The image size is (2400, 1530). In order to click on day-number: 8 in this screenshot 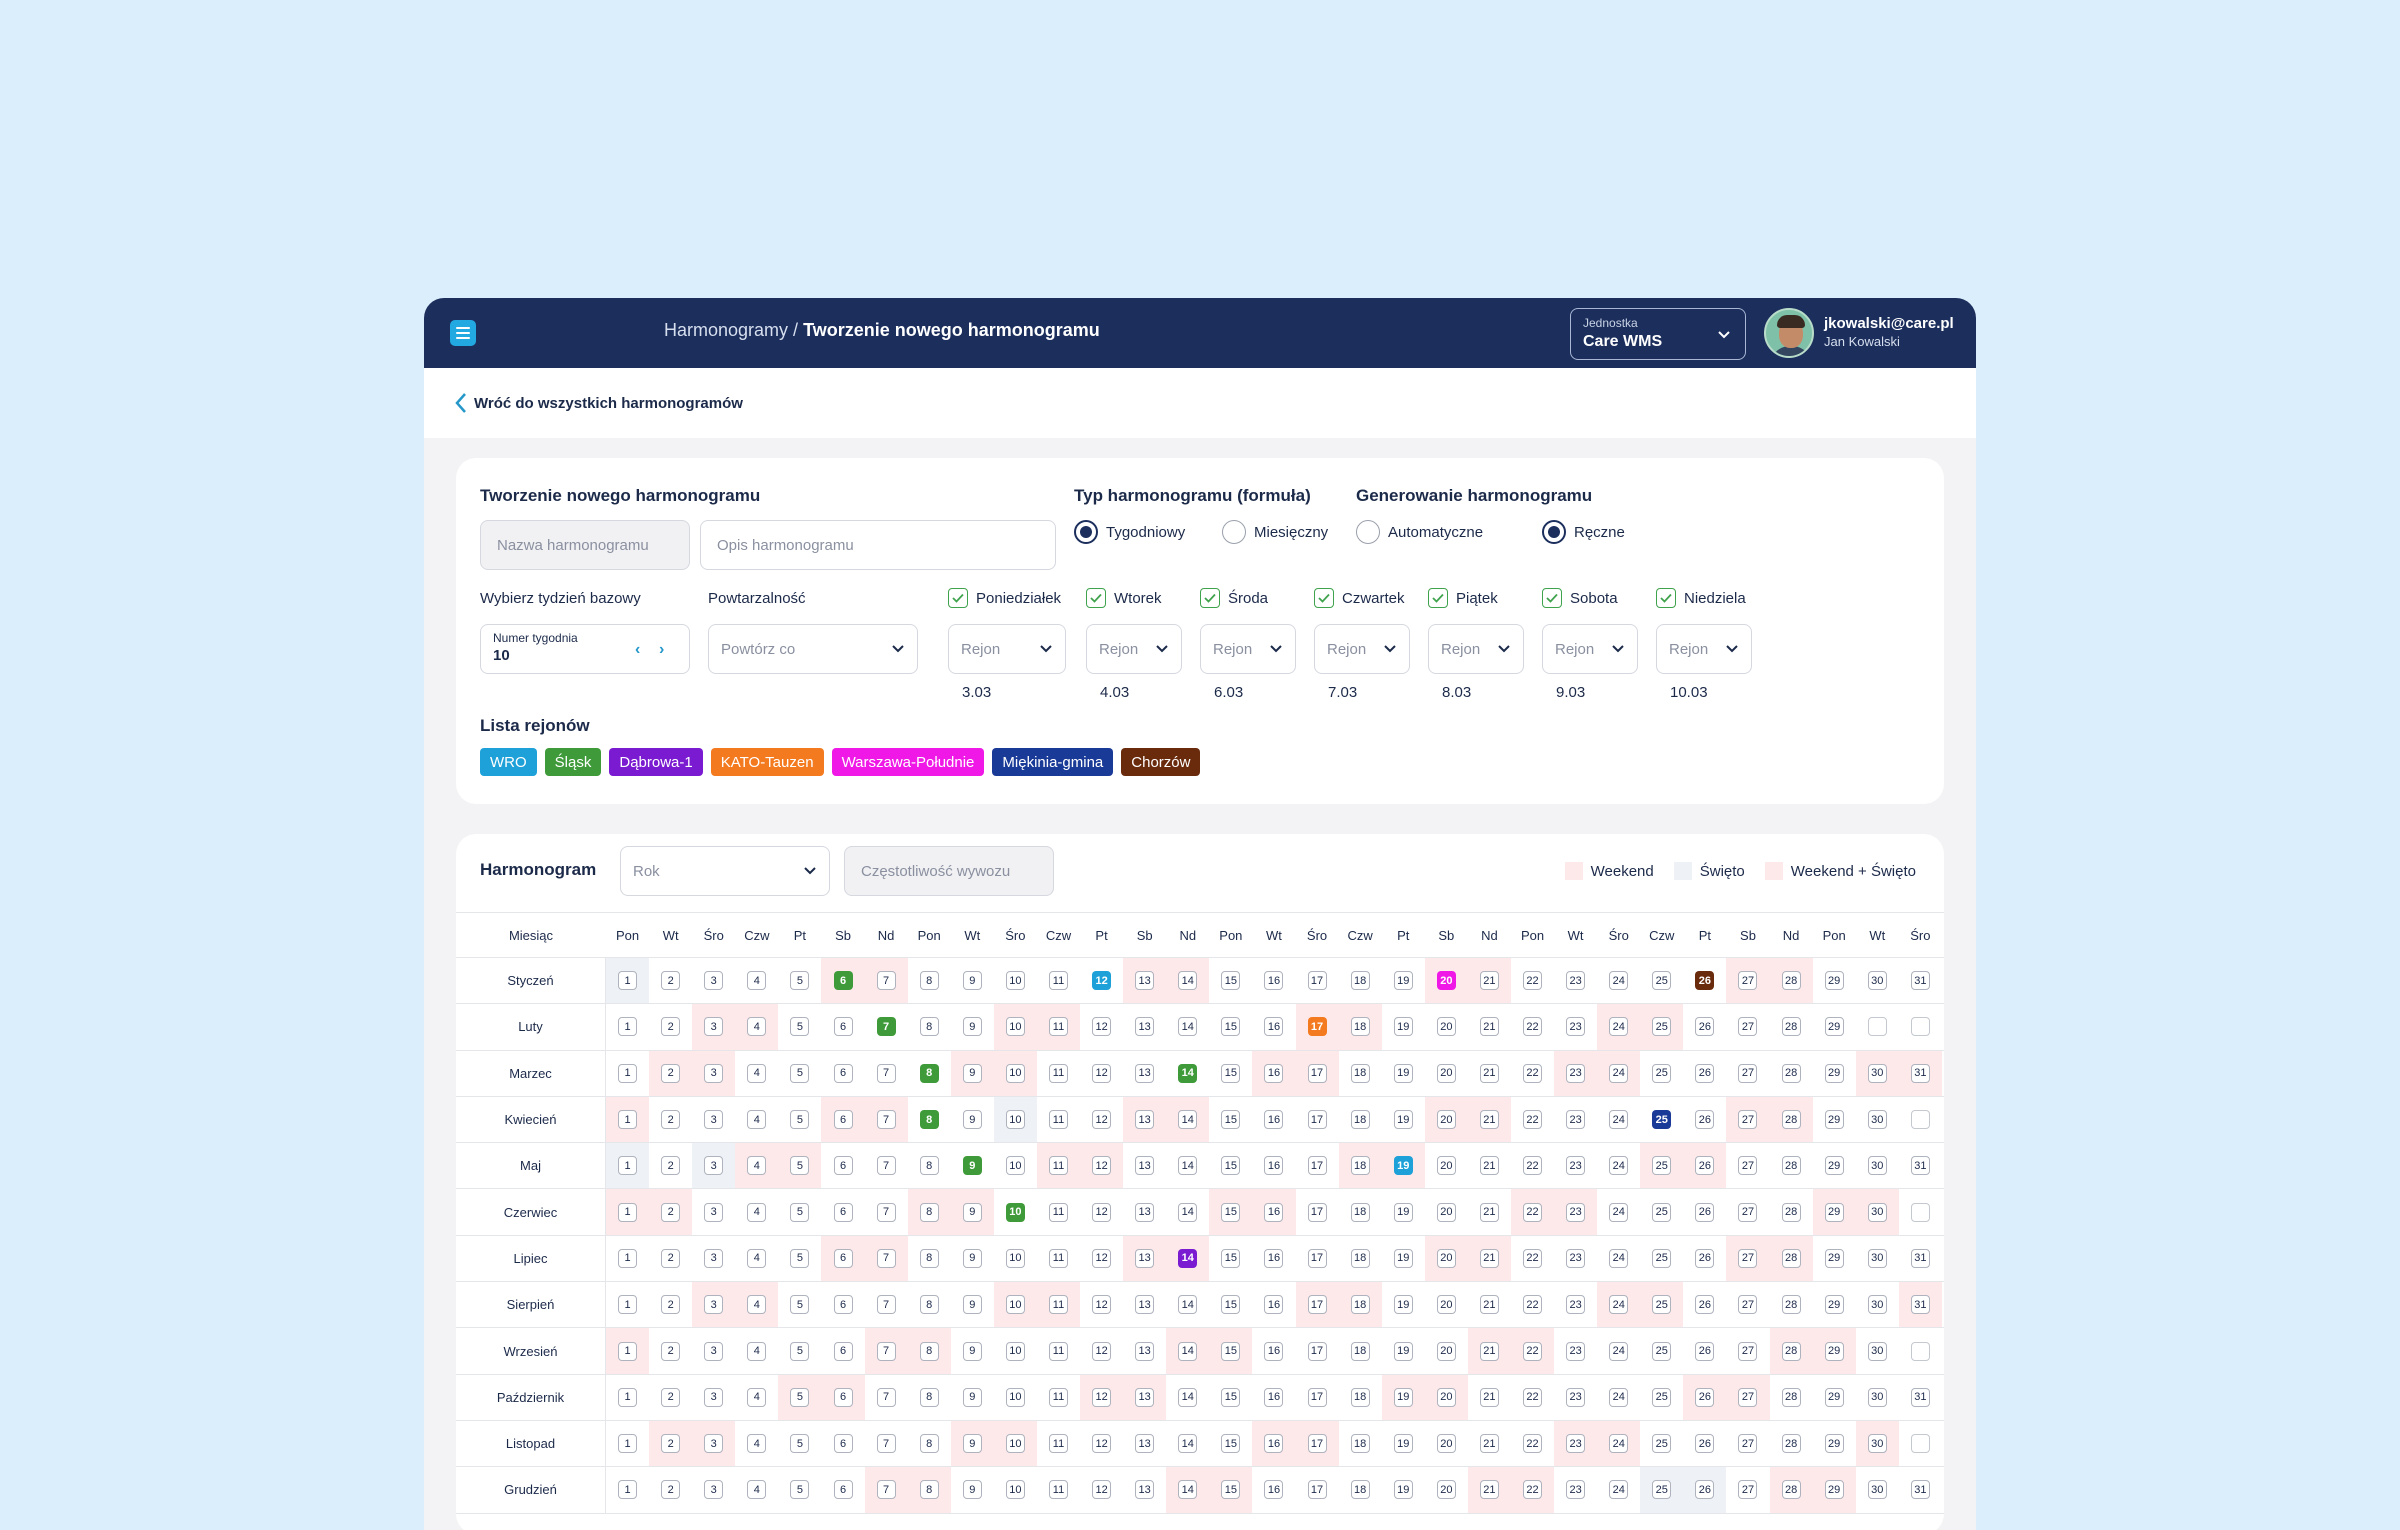, I will do `click(929, 1212)`.